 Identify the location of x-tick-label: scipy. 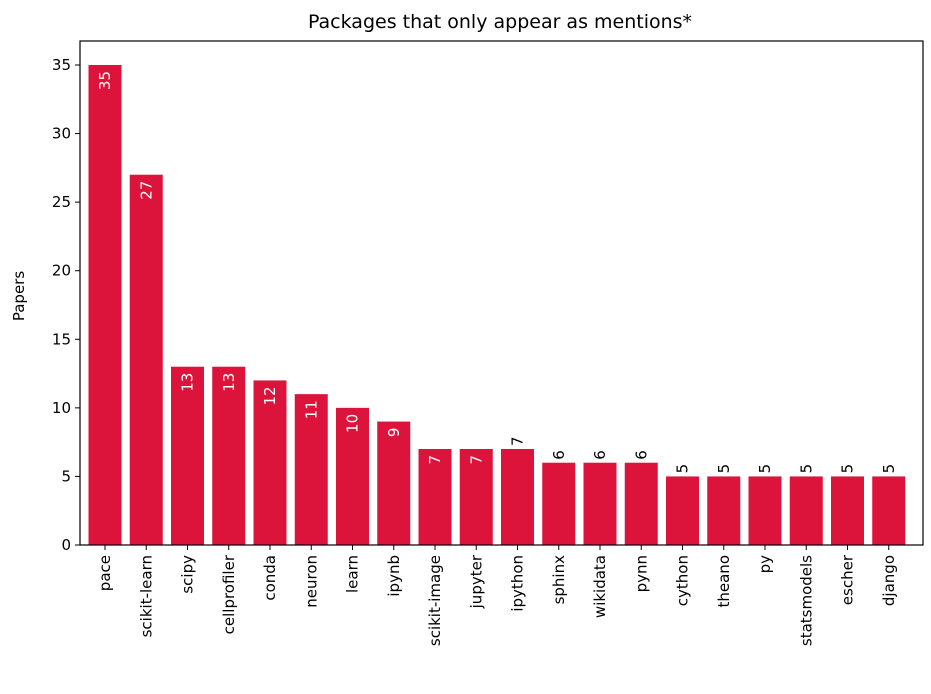
(188, 574).